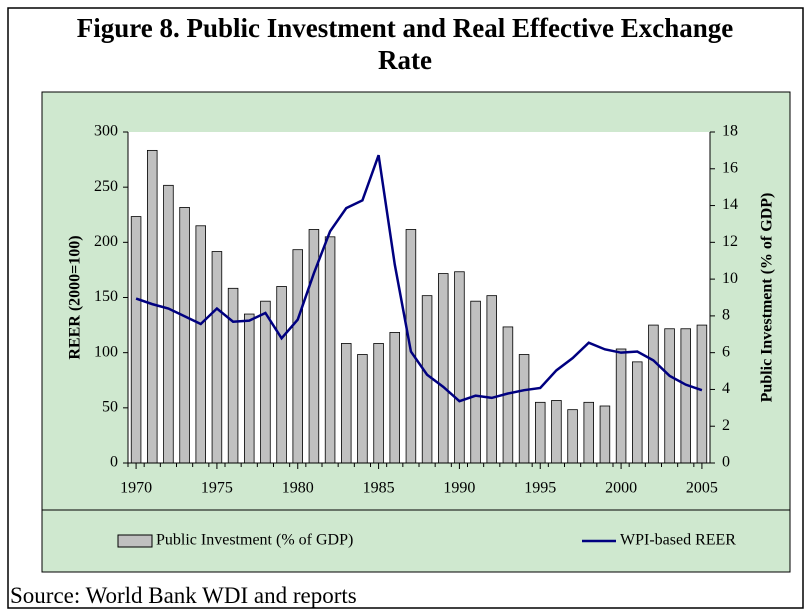 The height and width of the screenshot is (611, 811). Describe the element at coordinates (135, 541) in the screenshot. I see `legend-swatch` at that location.